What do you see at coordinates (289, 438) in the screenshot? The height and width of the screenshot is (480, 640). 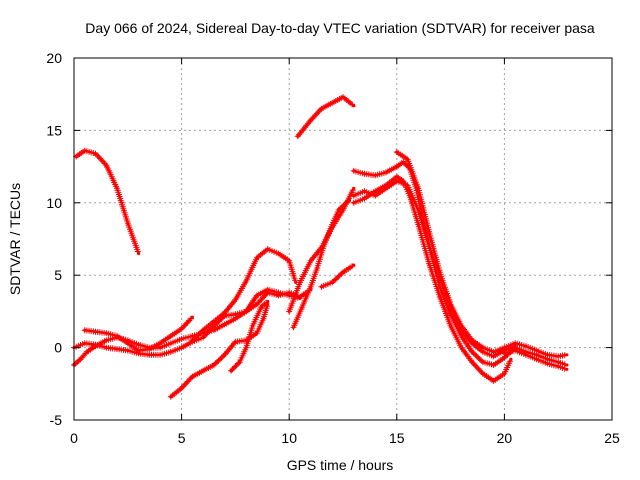 I see `x-tick-label: 10` at bounding box center [289, 438].